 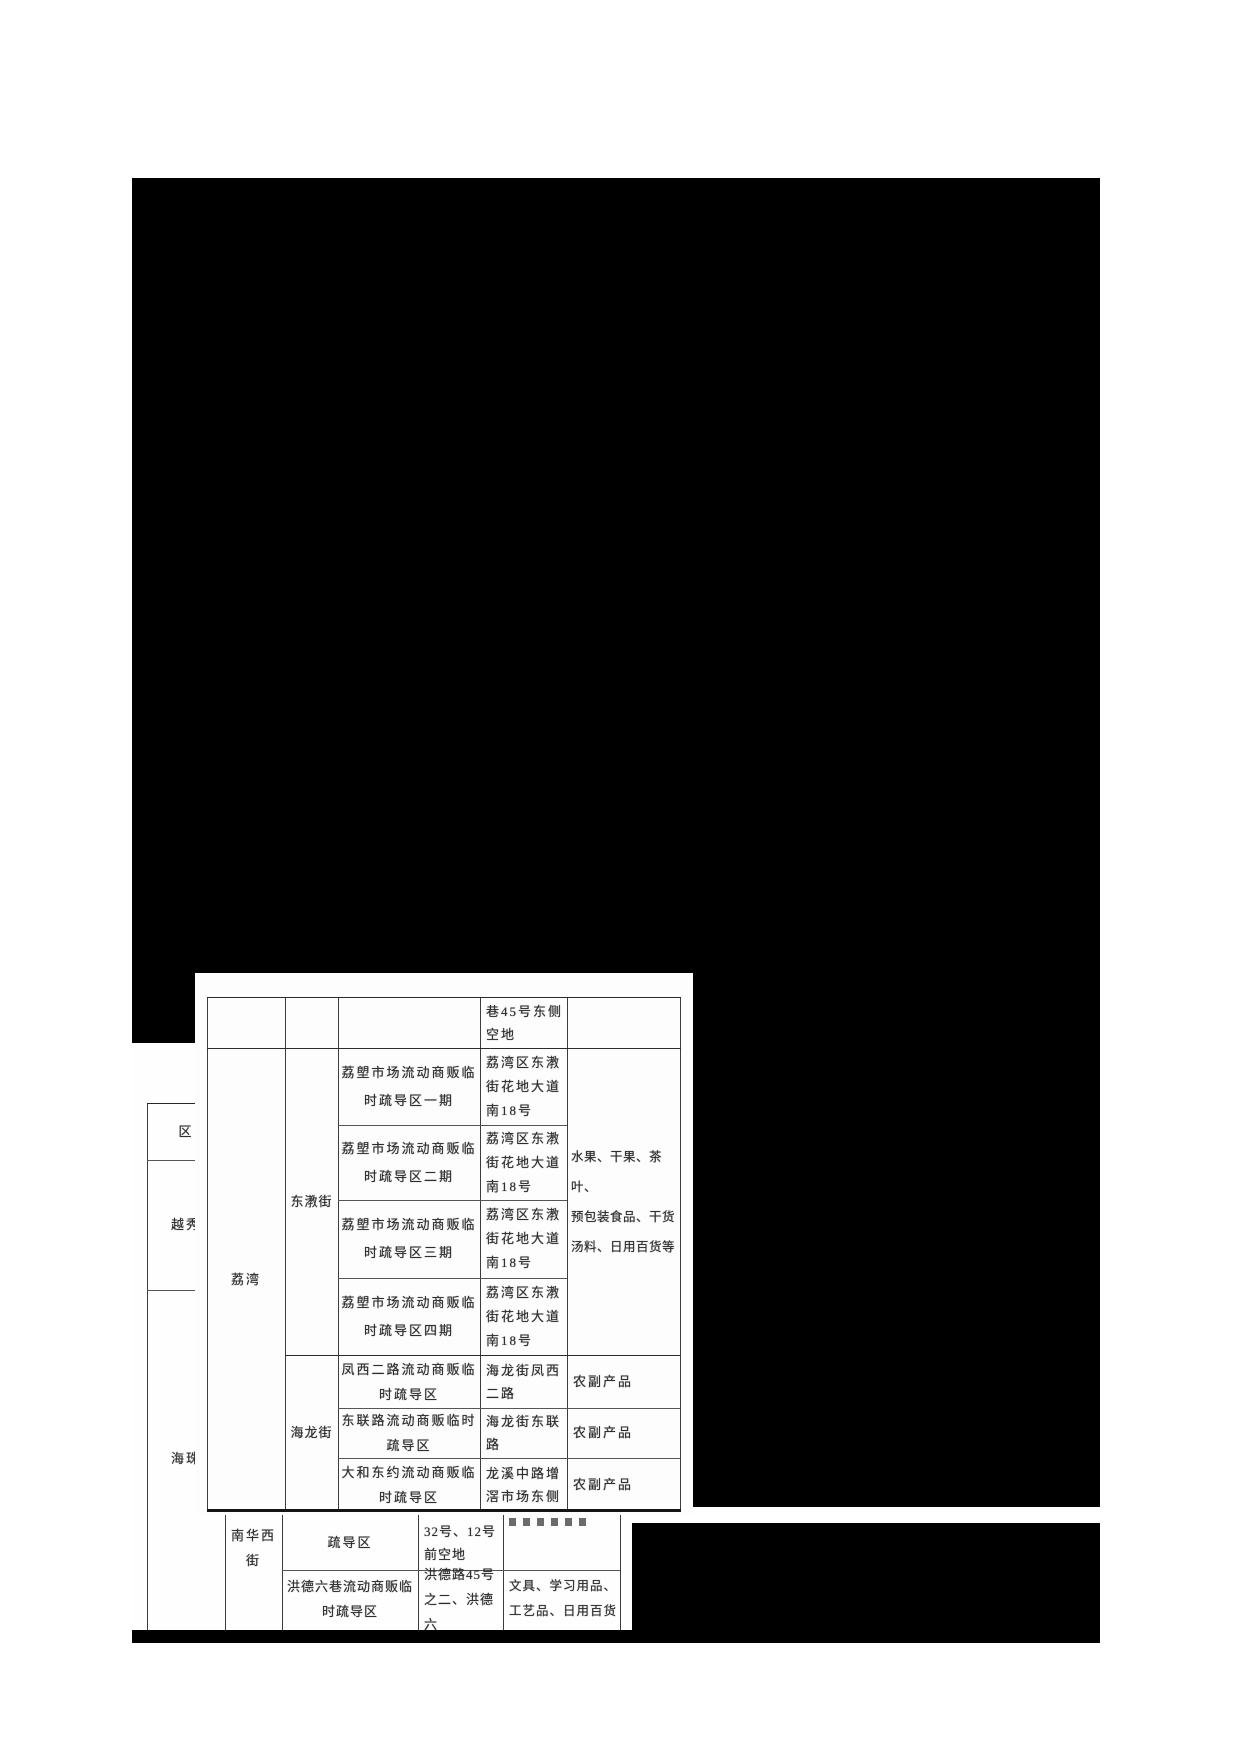 What do you see at coordinates (409, 1445) in the screenshot?
I see `zone-name-line: 疏导区` at bounding box center [409, 1445].